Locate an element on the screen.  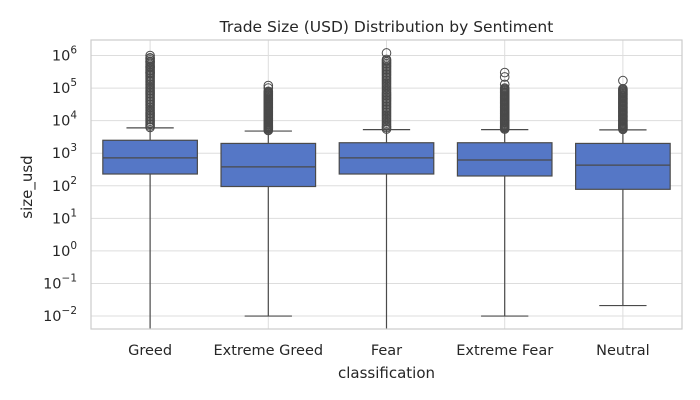
x-tick-label: Extreme Fear is located at coordinates (504, 351).